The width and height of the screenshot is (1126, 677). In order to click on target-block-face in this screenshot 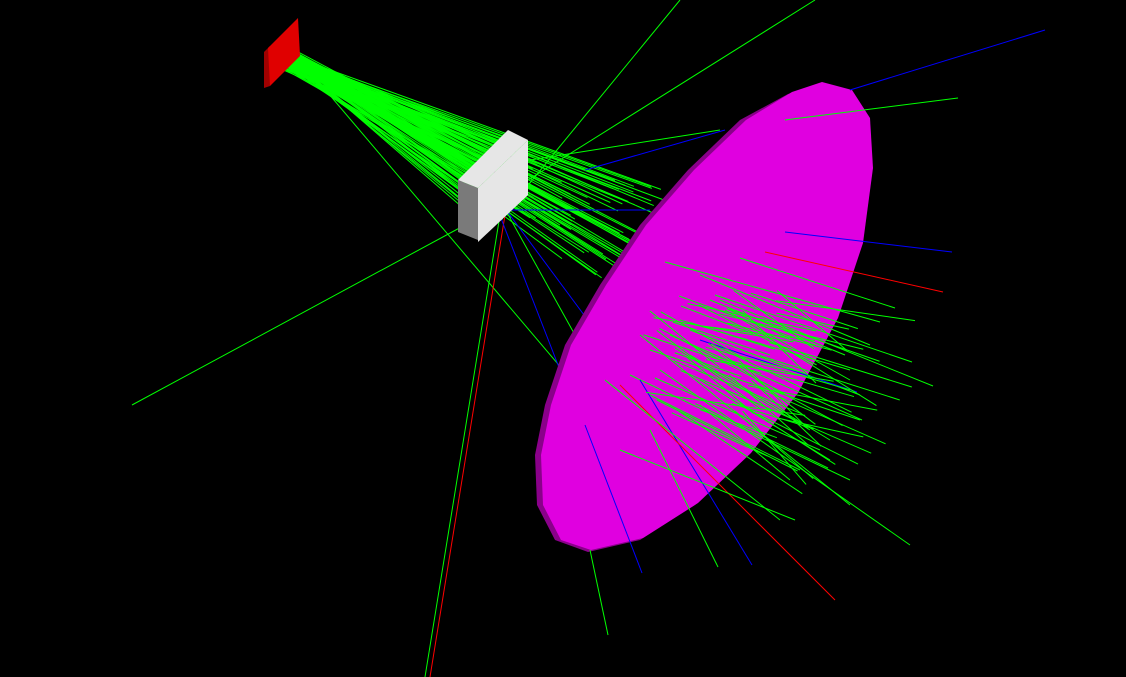, I will do `click(503, 191)`.